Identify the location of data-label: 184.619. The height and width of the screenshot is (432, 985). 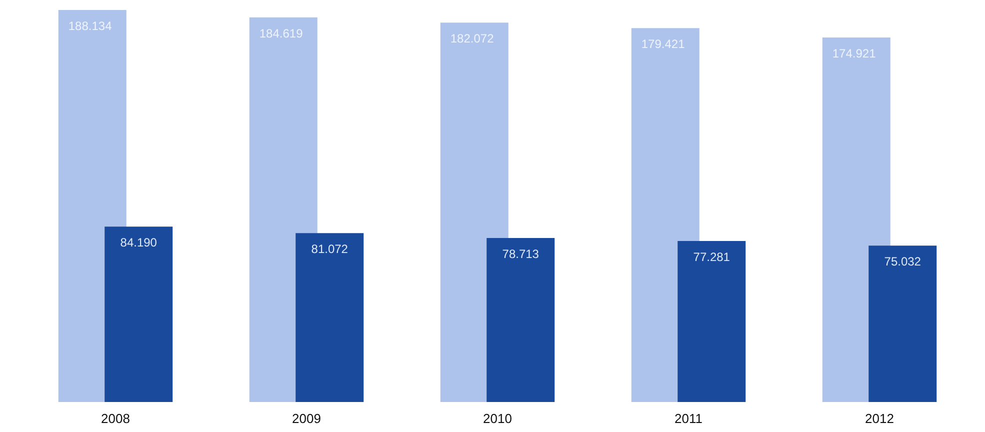
(281, 33).